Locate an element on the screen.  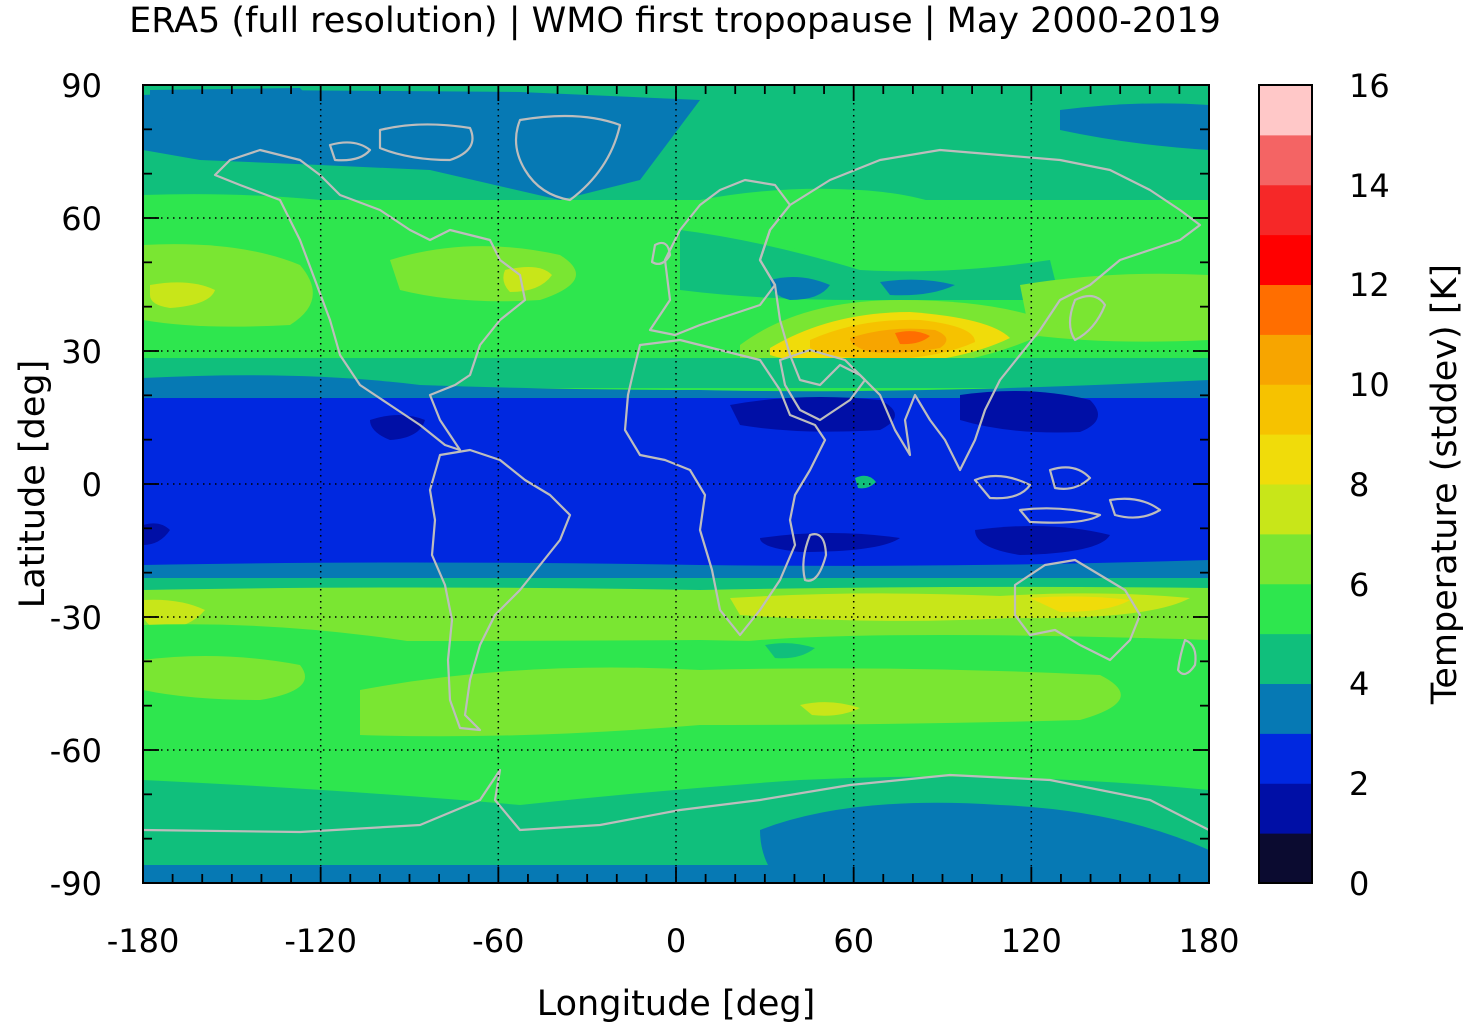
y-tick-labels: 90 60 30 0 -30 -60 -90 is located at coordinates (76, 485).